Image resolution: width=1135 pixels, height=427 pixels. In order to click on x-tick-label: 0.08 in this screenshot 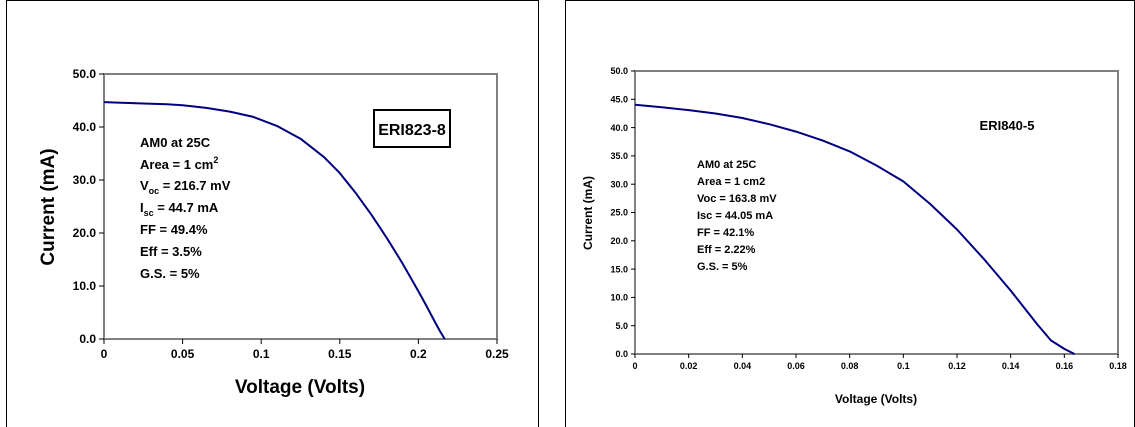, I will do `click(850, 366)`.